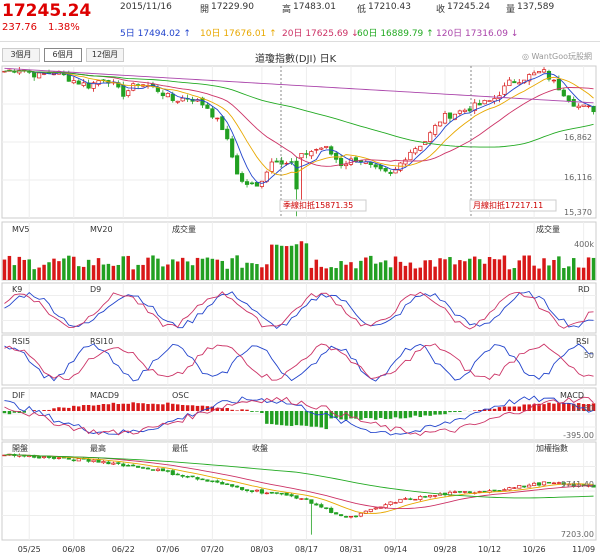 The height and width of the screenshot is (558, 600). What do you see at coordinates (95, 289) in the screenshot?
I see `d9-label: D9` at bounding box center [95, 289].